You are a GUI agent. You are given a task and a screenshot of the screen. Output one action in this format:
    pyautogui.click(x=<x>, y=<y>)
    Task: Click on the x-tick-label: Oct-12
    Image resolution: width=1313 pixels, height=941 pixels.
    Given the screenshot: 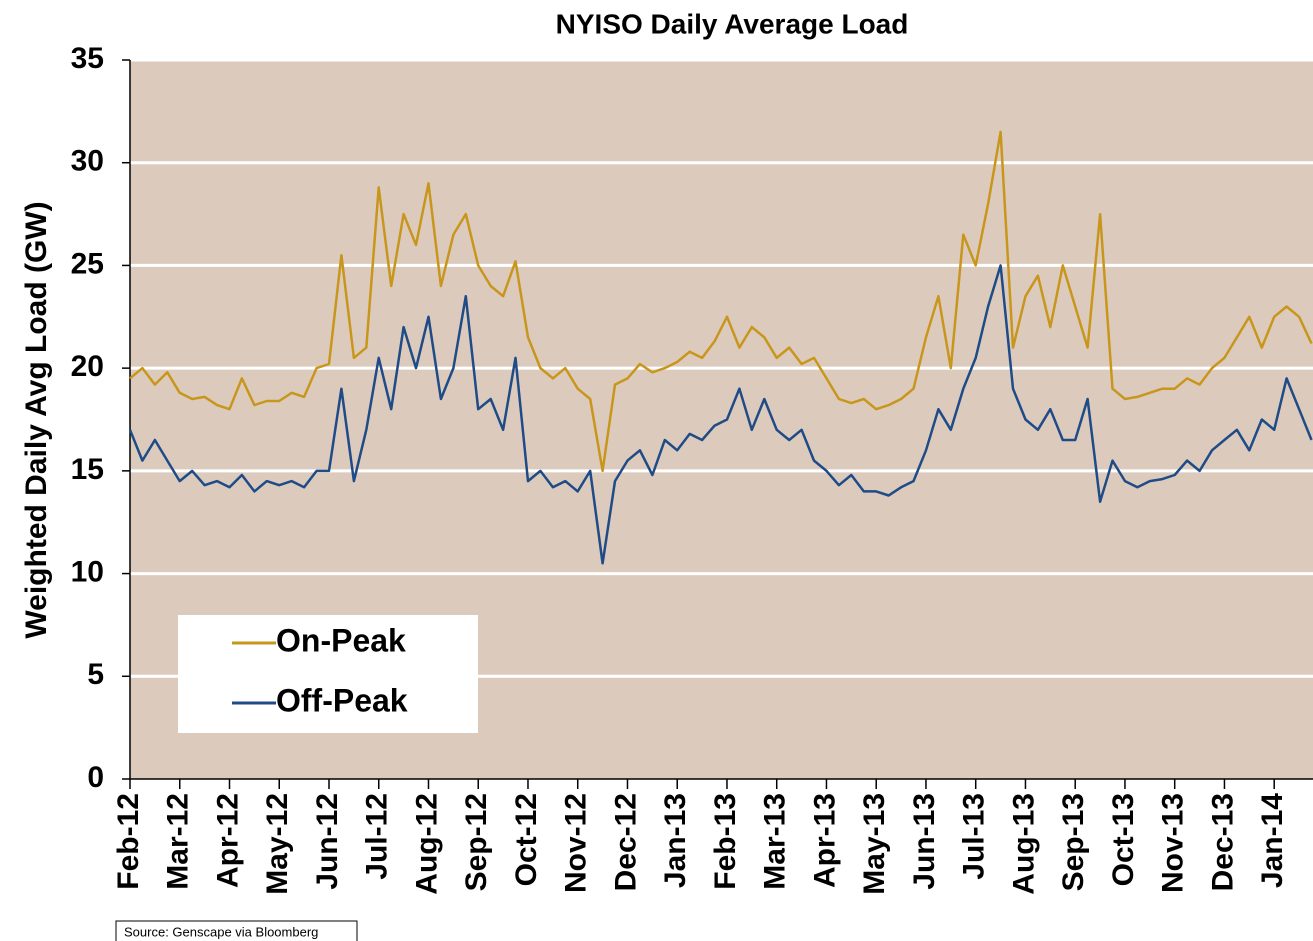 What is the action you would take?
    pyautogui.click(x=526, y=839)
    